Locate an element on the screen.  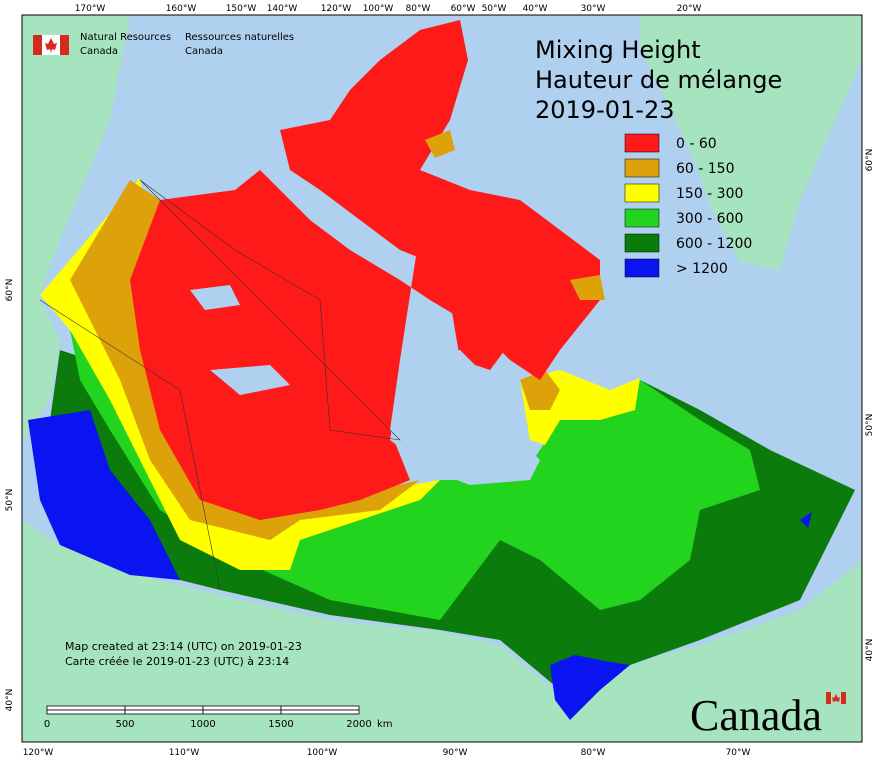
hudson-bay is located at coordinates (465, 417).